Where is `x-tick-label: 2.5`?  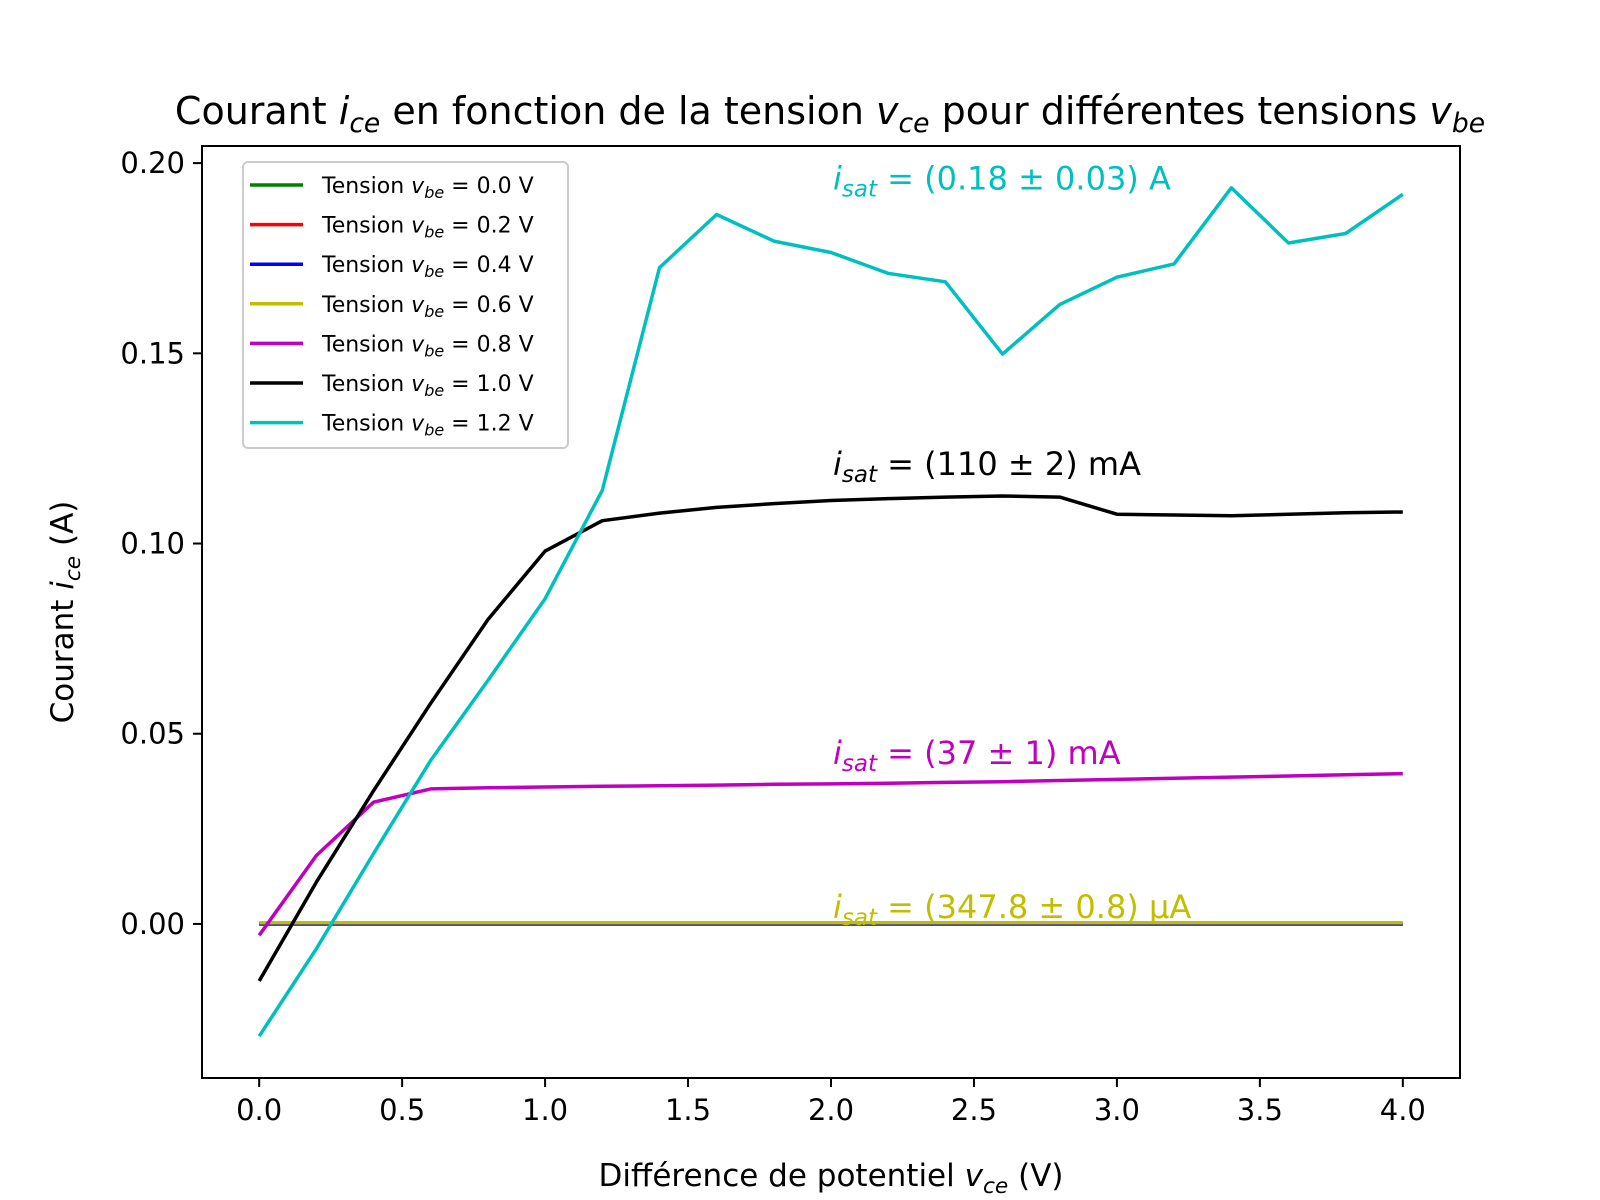
x-tick-label: 2.5 is located at coordinates (974, 1110).